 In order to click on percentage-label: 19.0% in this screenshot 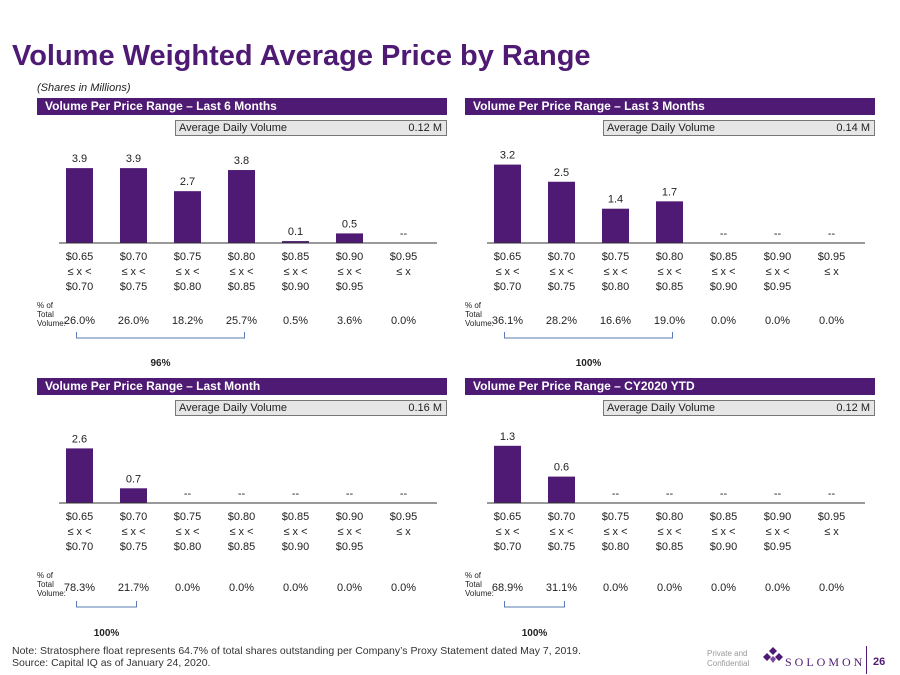, I will do `click(669, 321)`.